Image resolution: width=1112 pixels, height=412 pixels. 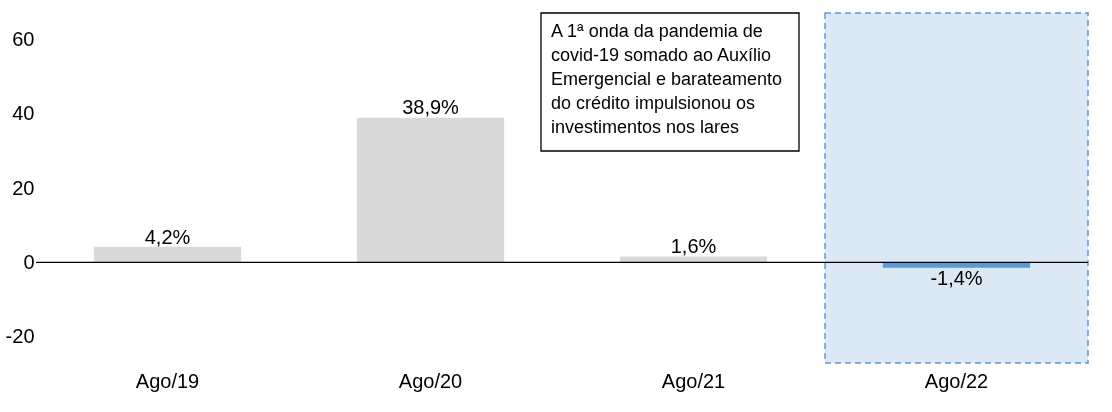 I want to click on x-tick-label: Ago/19, so click(x=167, y=380).